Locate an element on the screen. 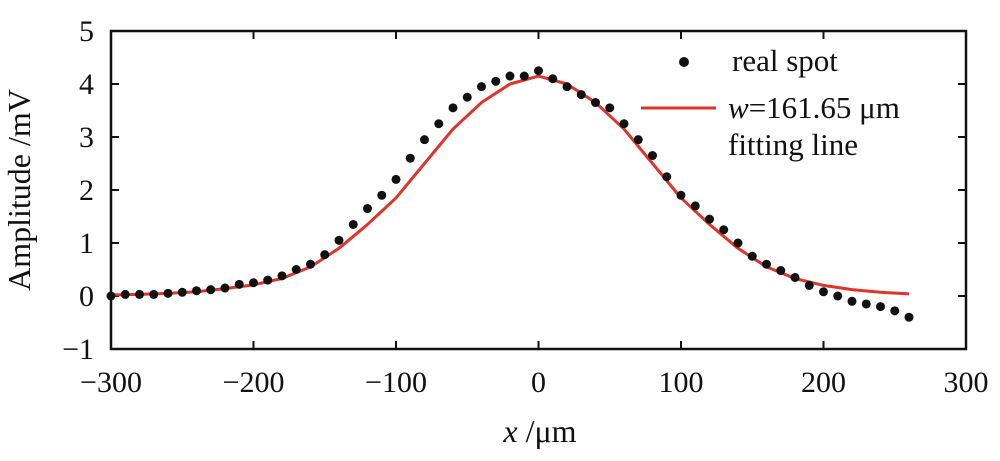 This screenshot has width=1000, height=461. x-tick-label: 100 is located at coordinates (681, 382).